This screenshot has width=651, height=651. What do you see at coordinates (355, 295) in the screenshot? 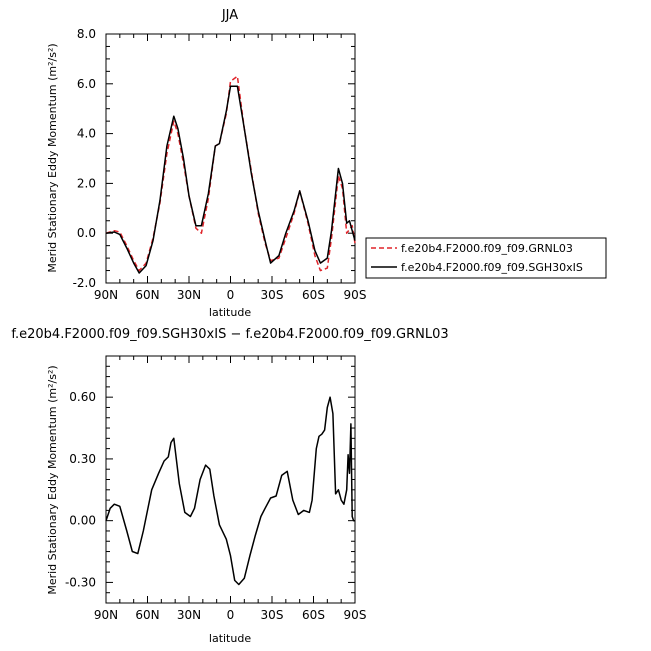
I see `top-xtick-label: 90S` at bounding box center [355, 295].